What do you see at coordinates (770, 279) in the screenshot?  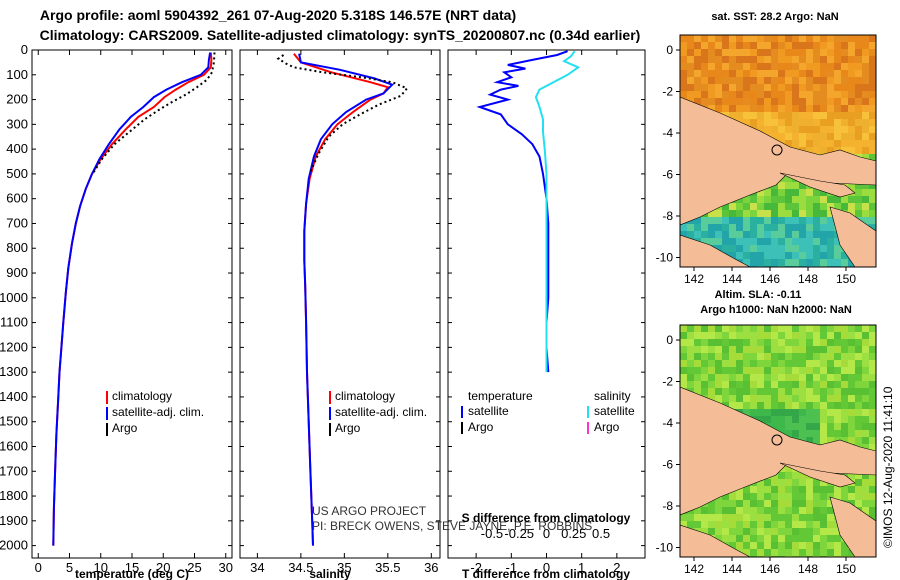 I see `map-x-tick-label: 146` at bounding box center [770, 279].